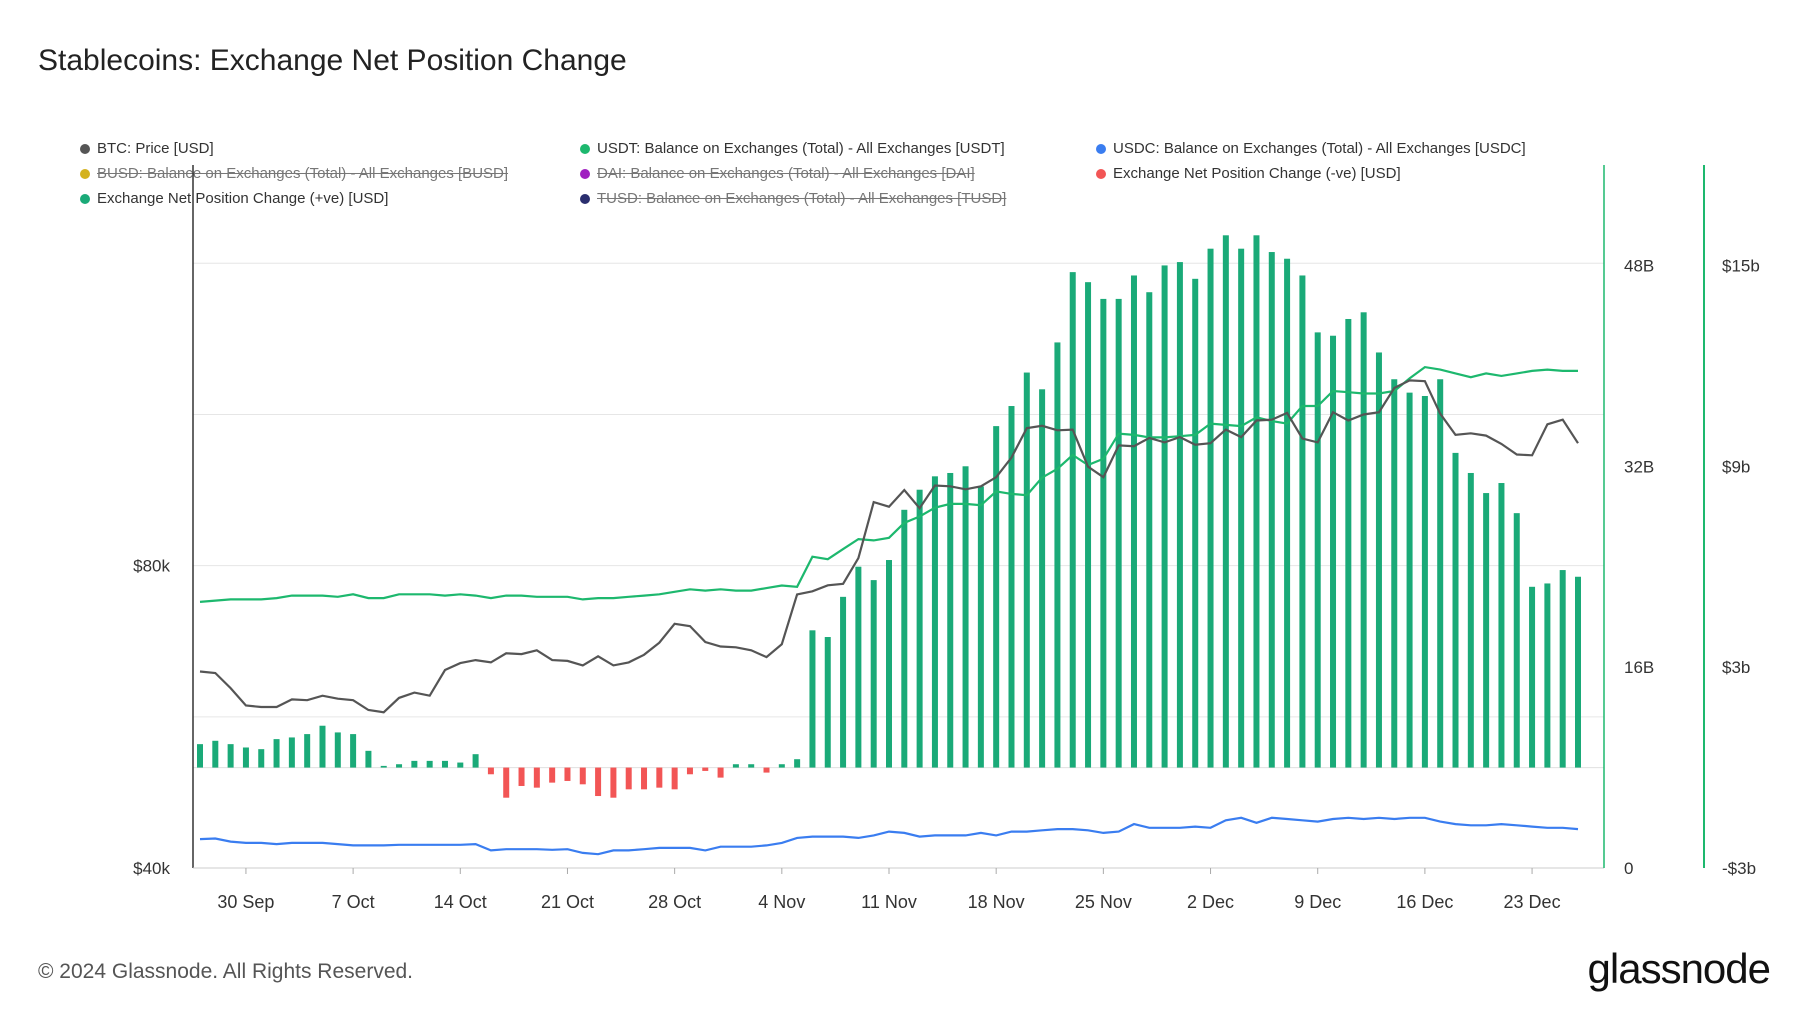 The image size is (1800, 1013). I want to click on legend-item-btc-price: BTC: Price [USD], so click(147, 148).